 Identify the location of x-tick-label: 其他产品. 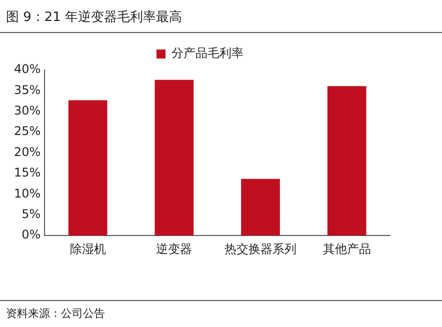
(346, 249).